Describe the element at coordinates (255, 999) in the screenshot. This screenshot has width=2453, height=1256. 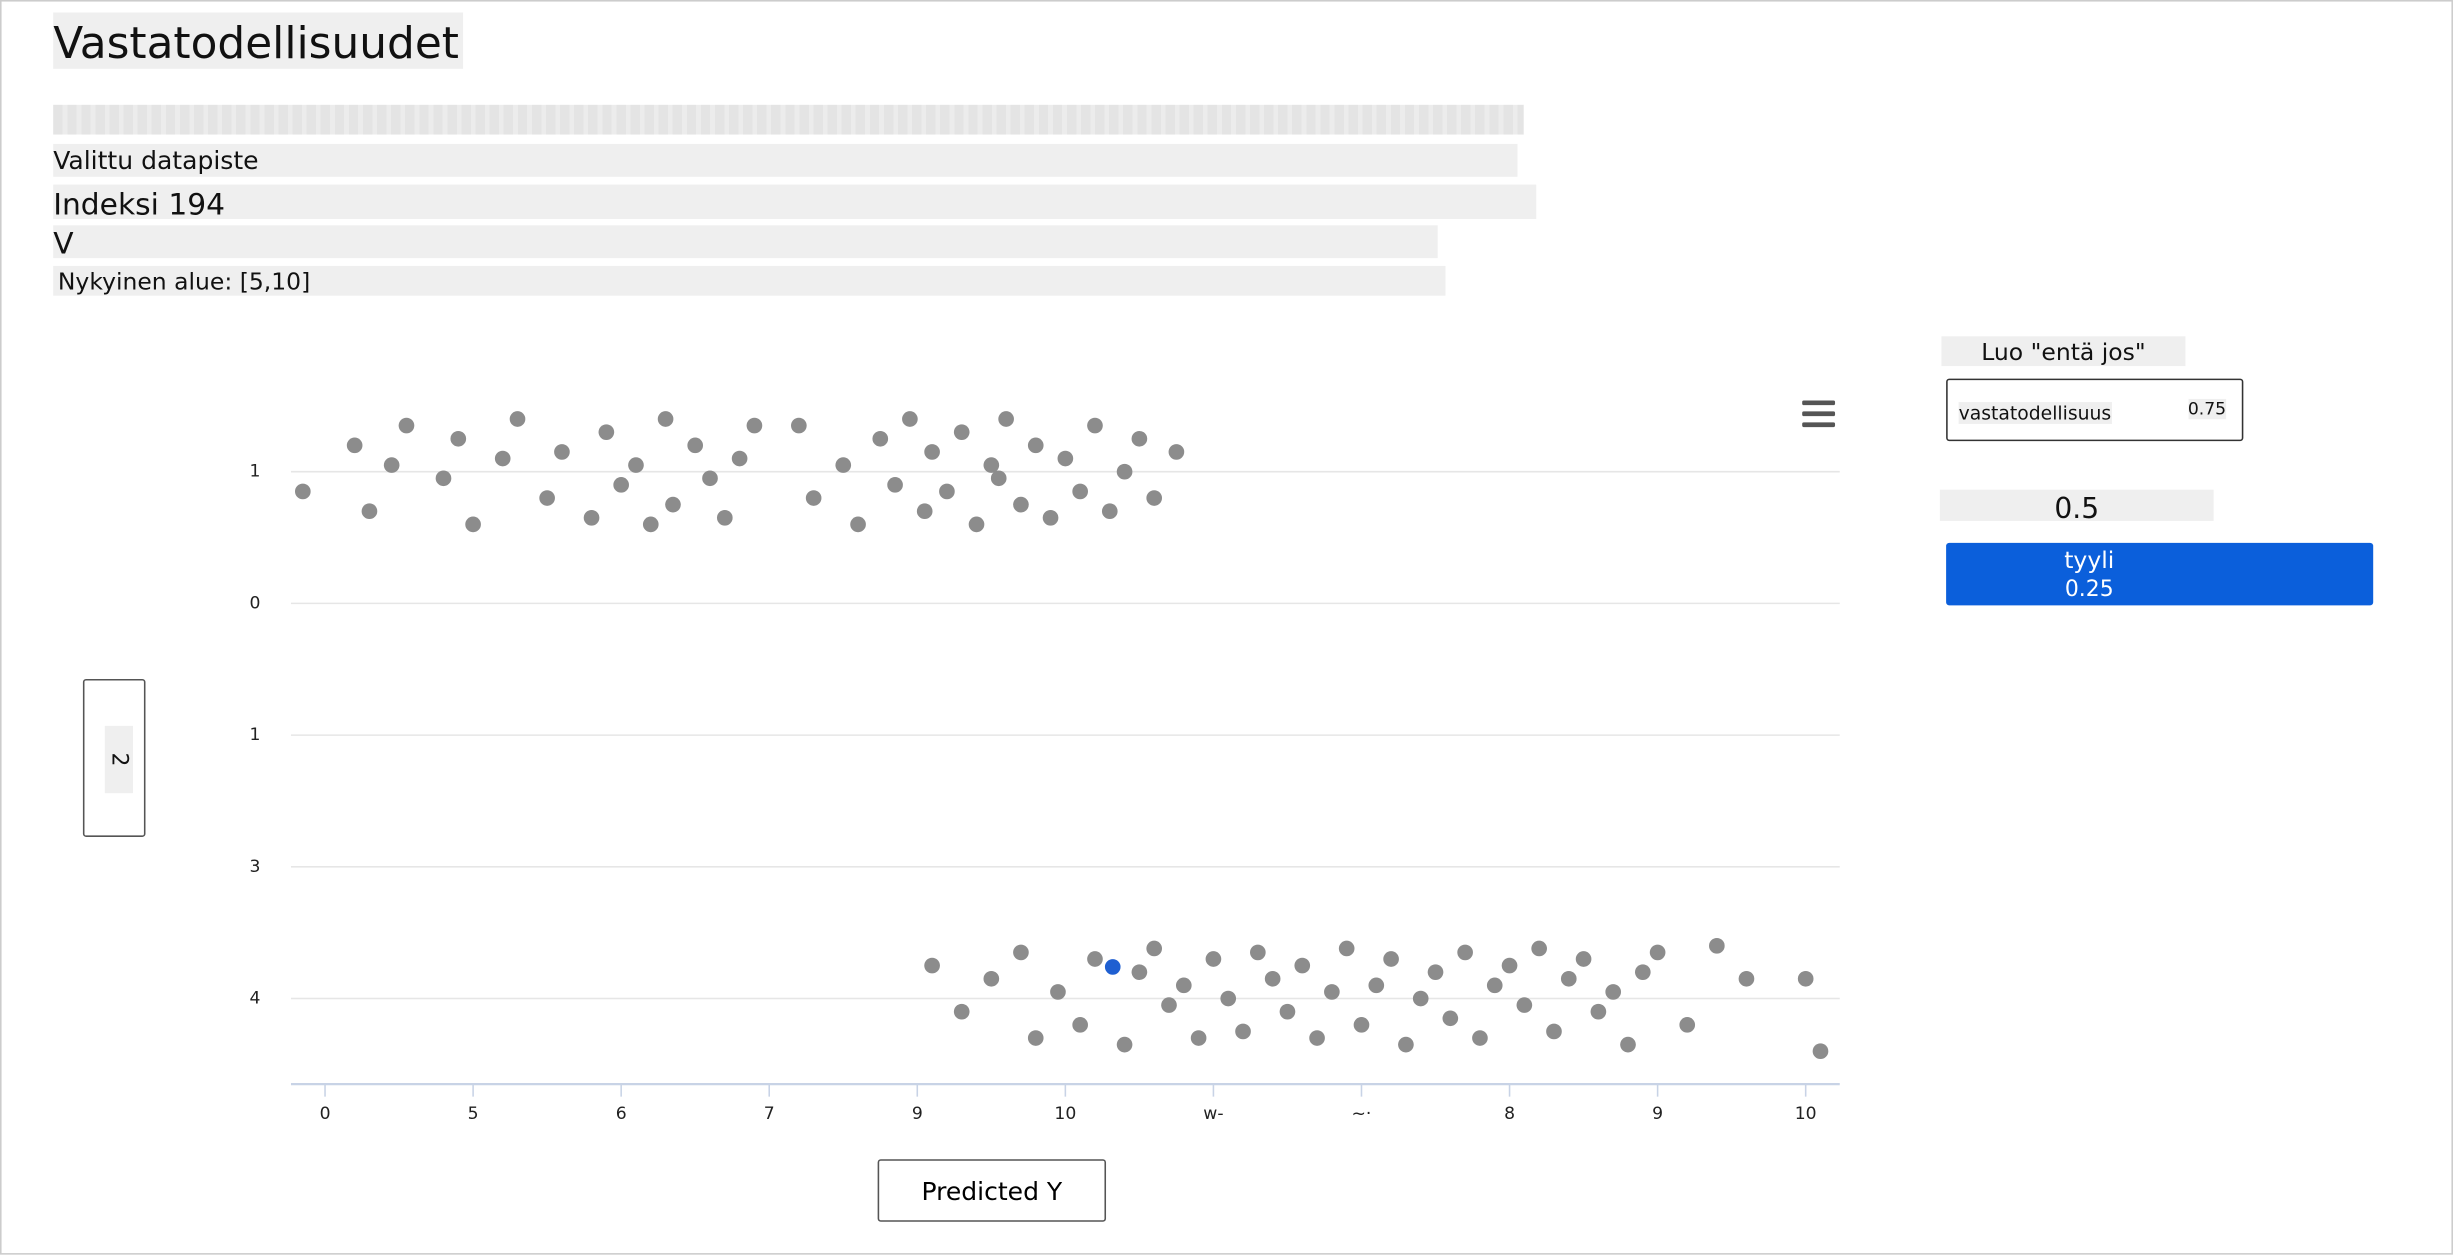
I see `y-tick-label: 4` at that location.